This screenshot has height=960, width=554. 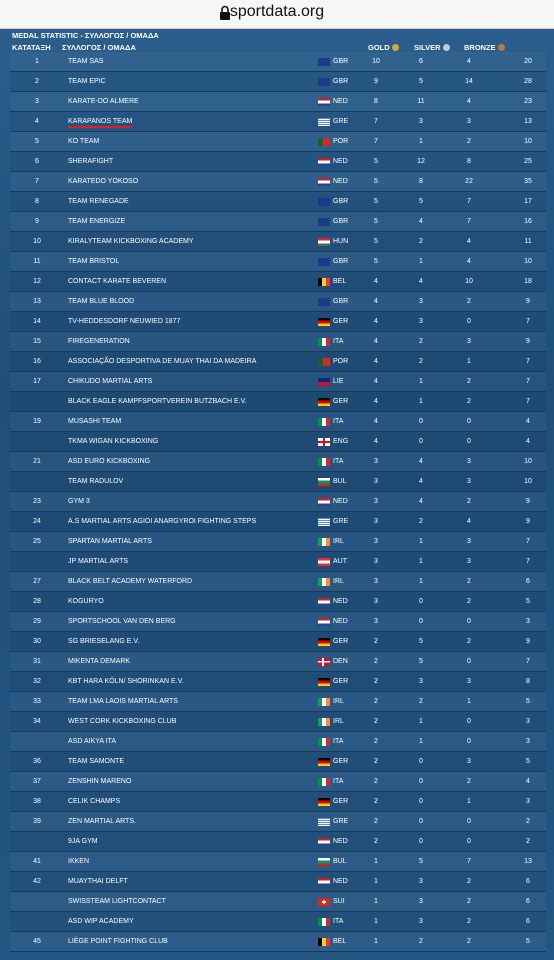 I want to click on rank: 42, so click(x=37, y=881).